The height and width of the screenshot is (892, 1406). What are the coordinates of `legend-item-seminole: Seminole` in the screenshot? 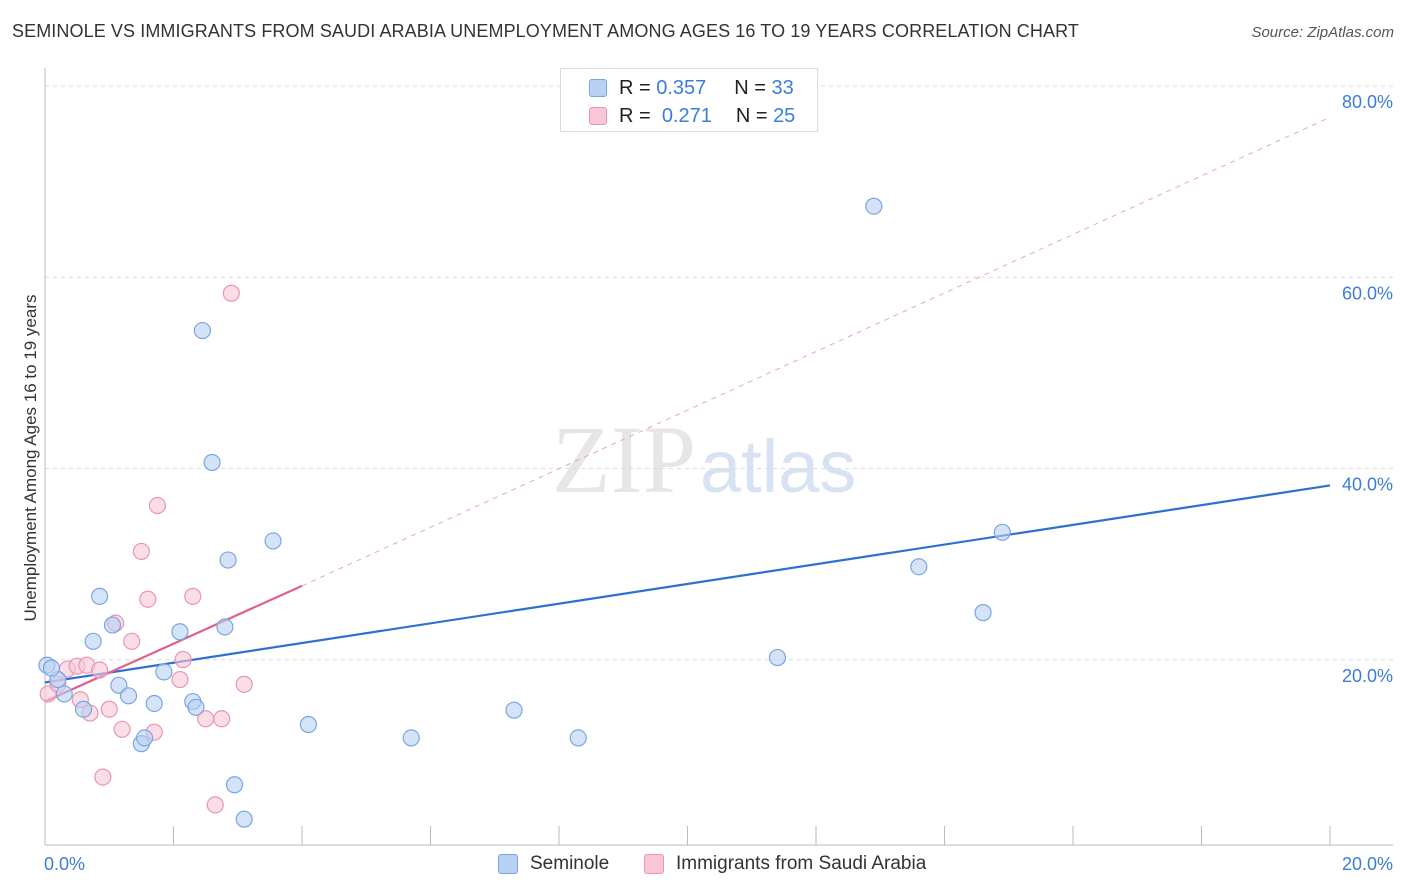 It's located at (553, 864).